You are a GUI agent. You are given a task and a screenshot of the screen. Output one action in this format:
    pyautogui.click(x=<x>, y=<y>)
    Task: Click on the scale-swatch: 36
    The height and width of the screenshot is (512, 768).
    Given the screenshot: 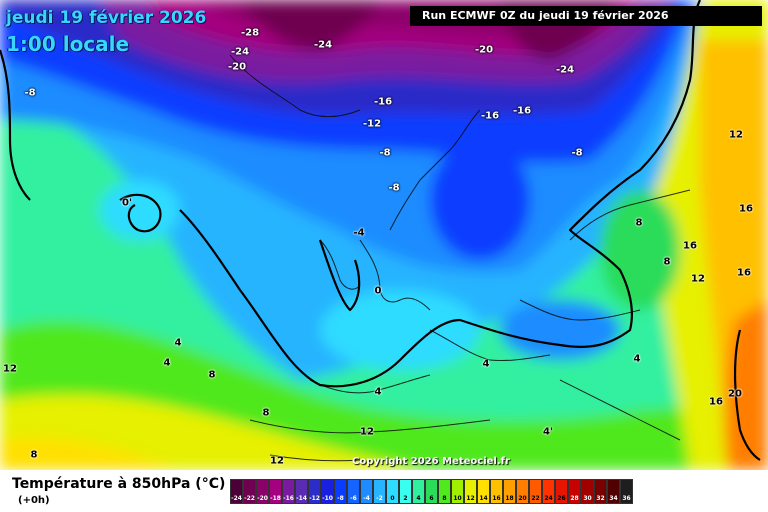 What is the action you would take?
    pyautogui.click(x=626, y=491)
    